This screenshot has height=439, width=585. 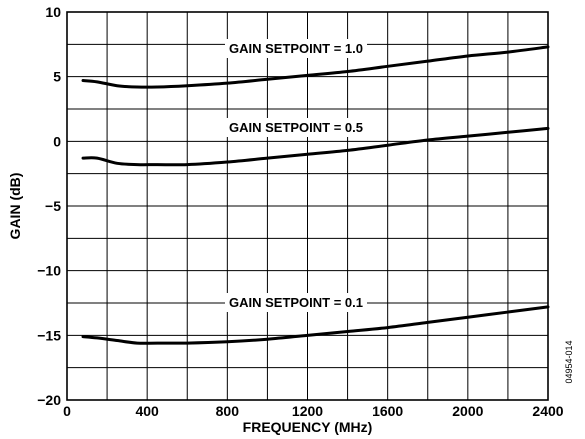 I want to click on y-tick-label: −5, so click(x=53, y=206).